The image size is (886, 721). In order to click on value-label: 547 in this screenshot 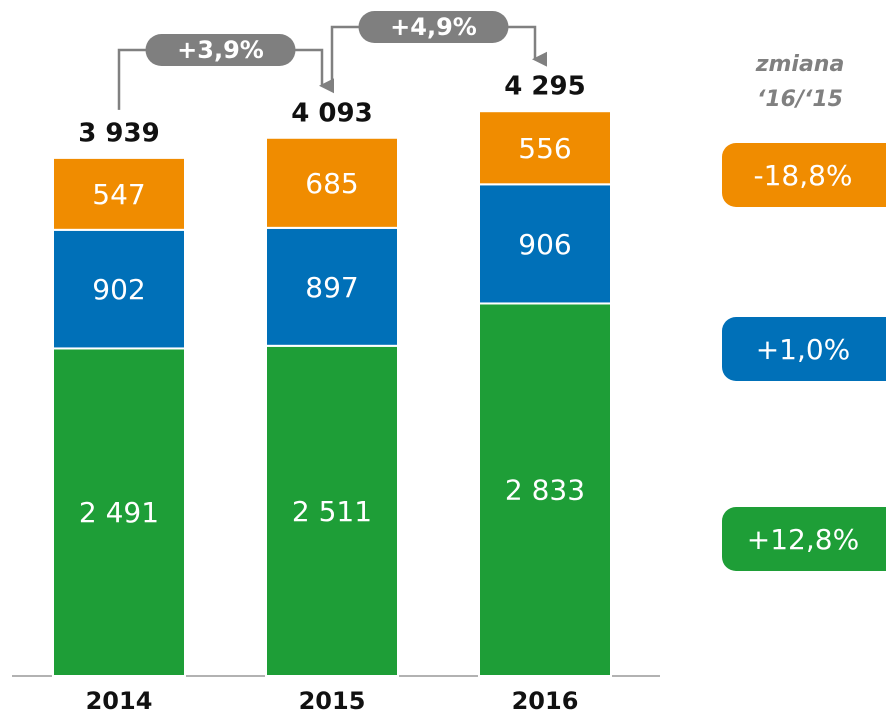, I will do `click(118, 194)`.